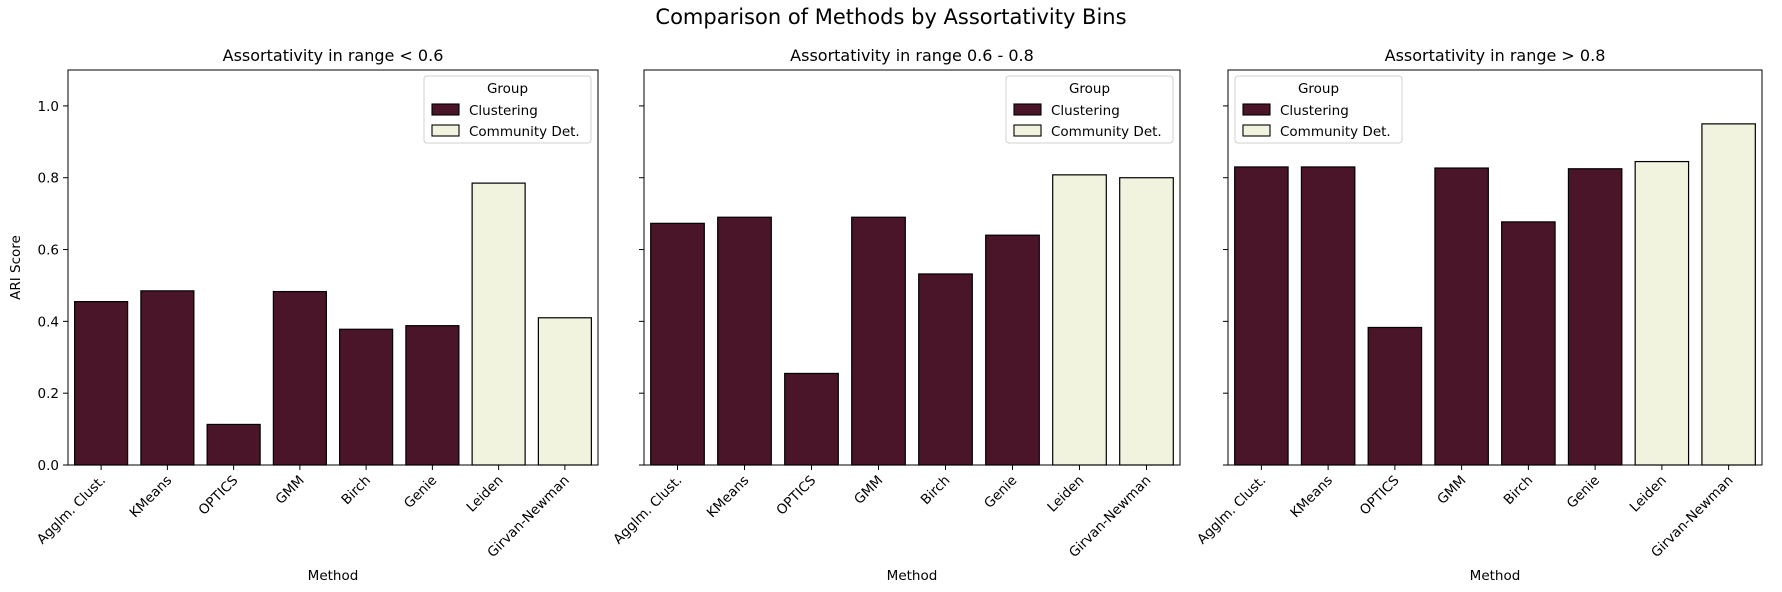 This screenshot has width=1782, height=592. Describe the element at coordinates (48, 394) in the screenshot. I see `y-tick-label: 0.2` at that location.